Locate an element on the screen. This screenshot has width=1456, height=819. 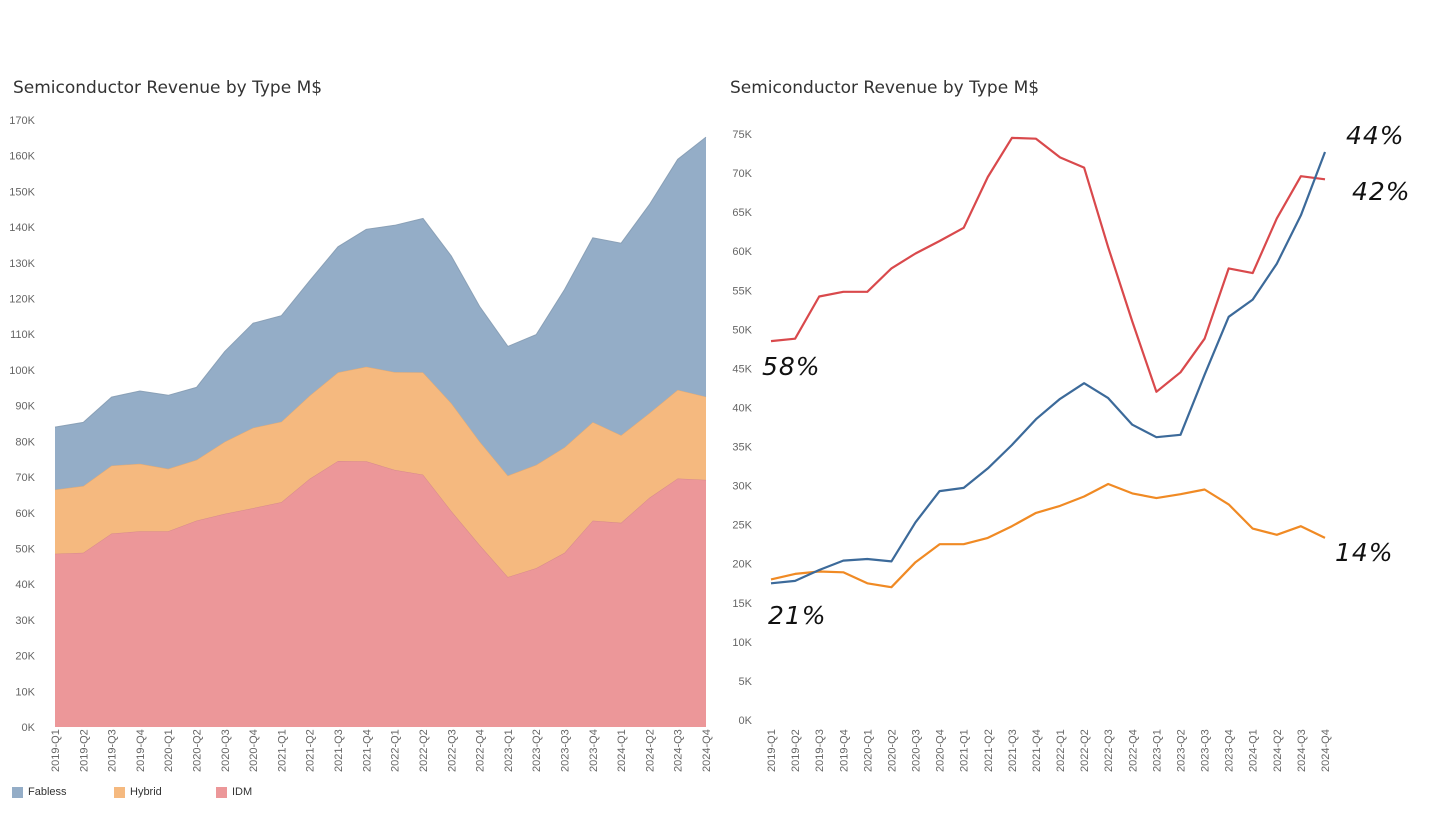
legend-label-hybrid: Hybrid is located at coordinates (146, 792).